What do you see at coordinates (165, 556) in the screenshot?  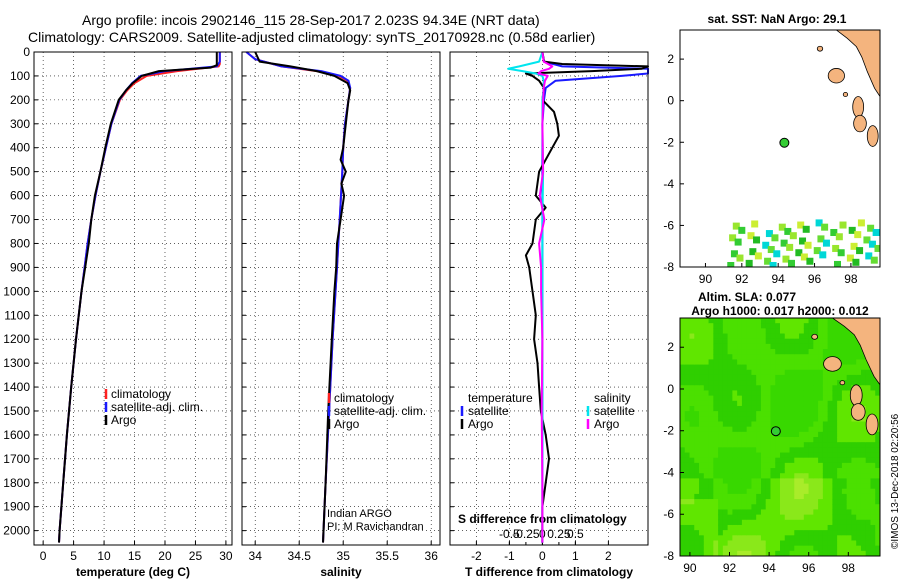 I see `x-tick-label: 20` at bounding box center [165, 556].